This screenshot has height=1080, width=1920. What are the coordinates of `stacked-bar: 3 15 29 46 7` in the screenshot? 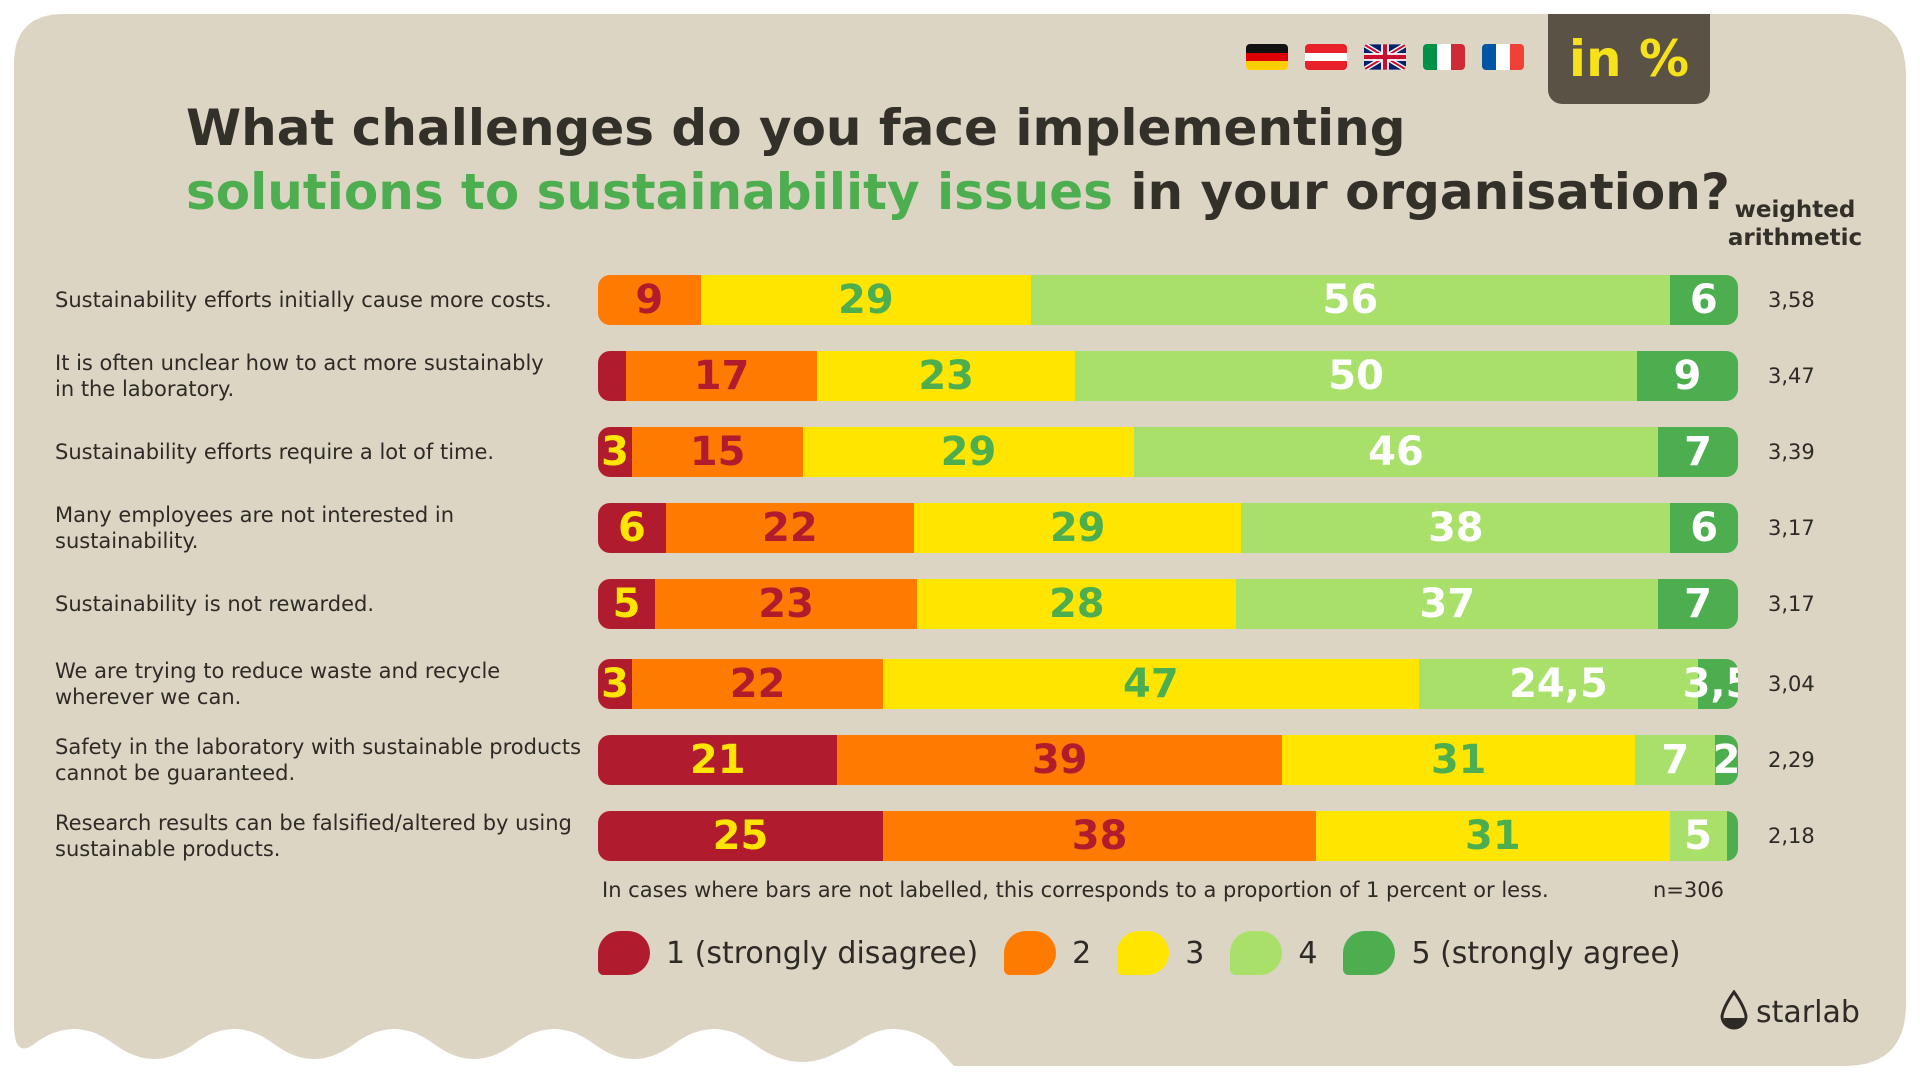 It's located at (1168, 452).